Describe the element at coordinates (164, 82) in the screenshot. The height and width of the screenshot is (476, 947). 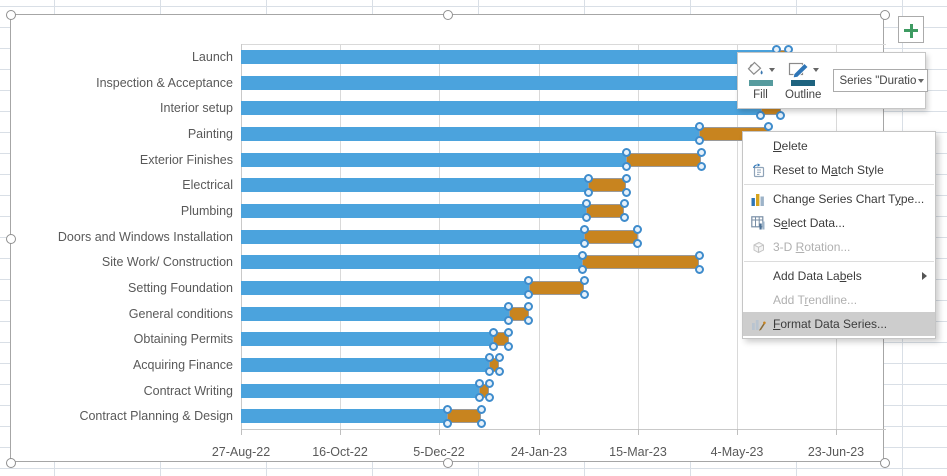
I see `category-axis-label: Inspection & Acceptance` at that location.